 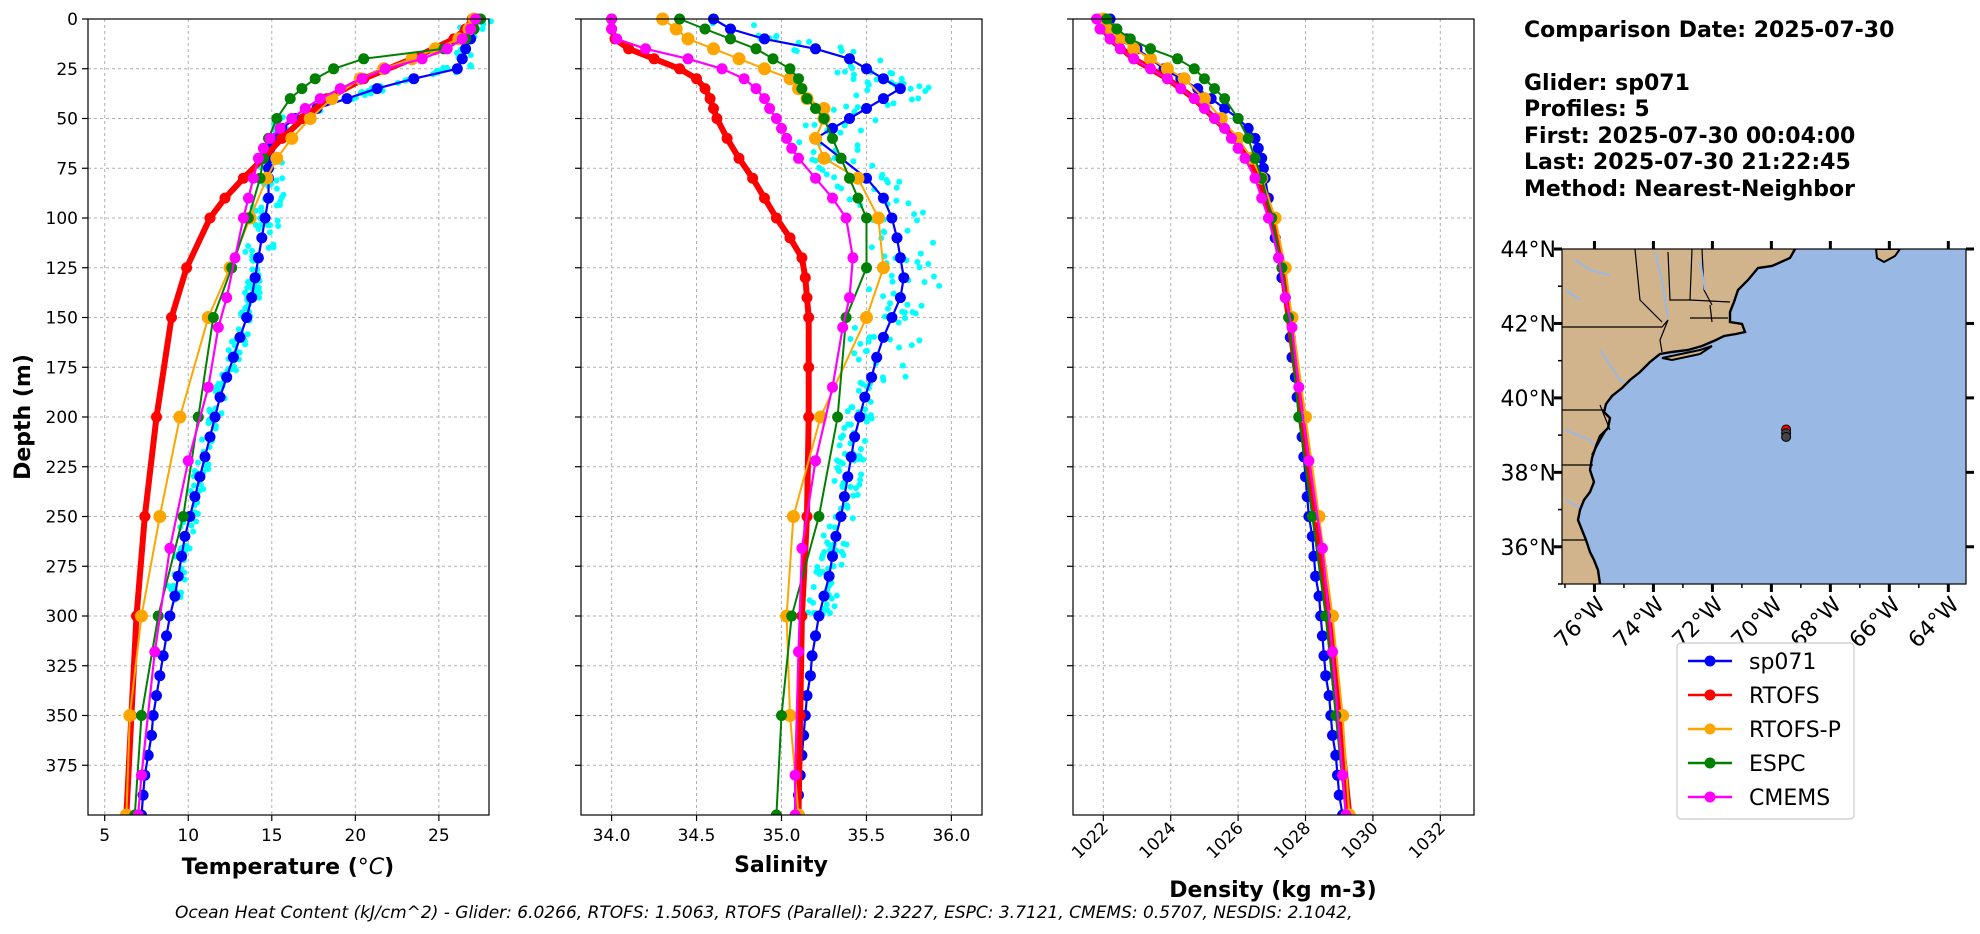 I want to click on y-tick-label: 250, so click(x=62, y=518).